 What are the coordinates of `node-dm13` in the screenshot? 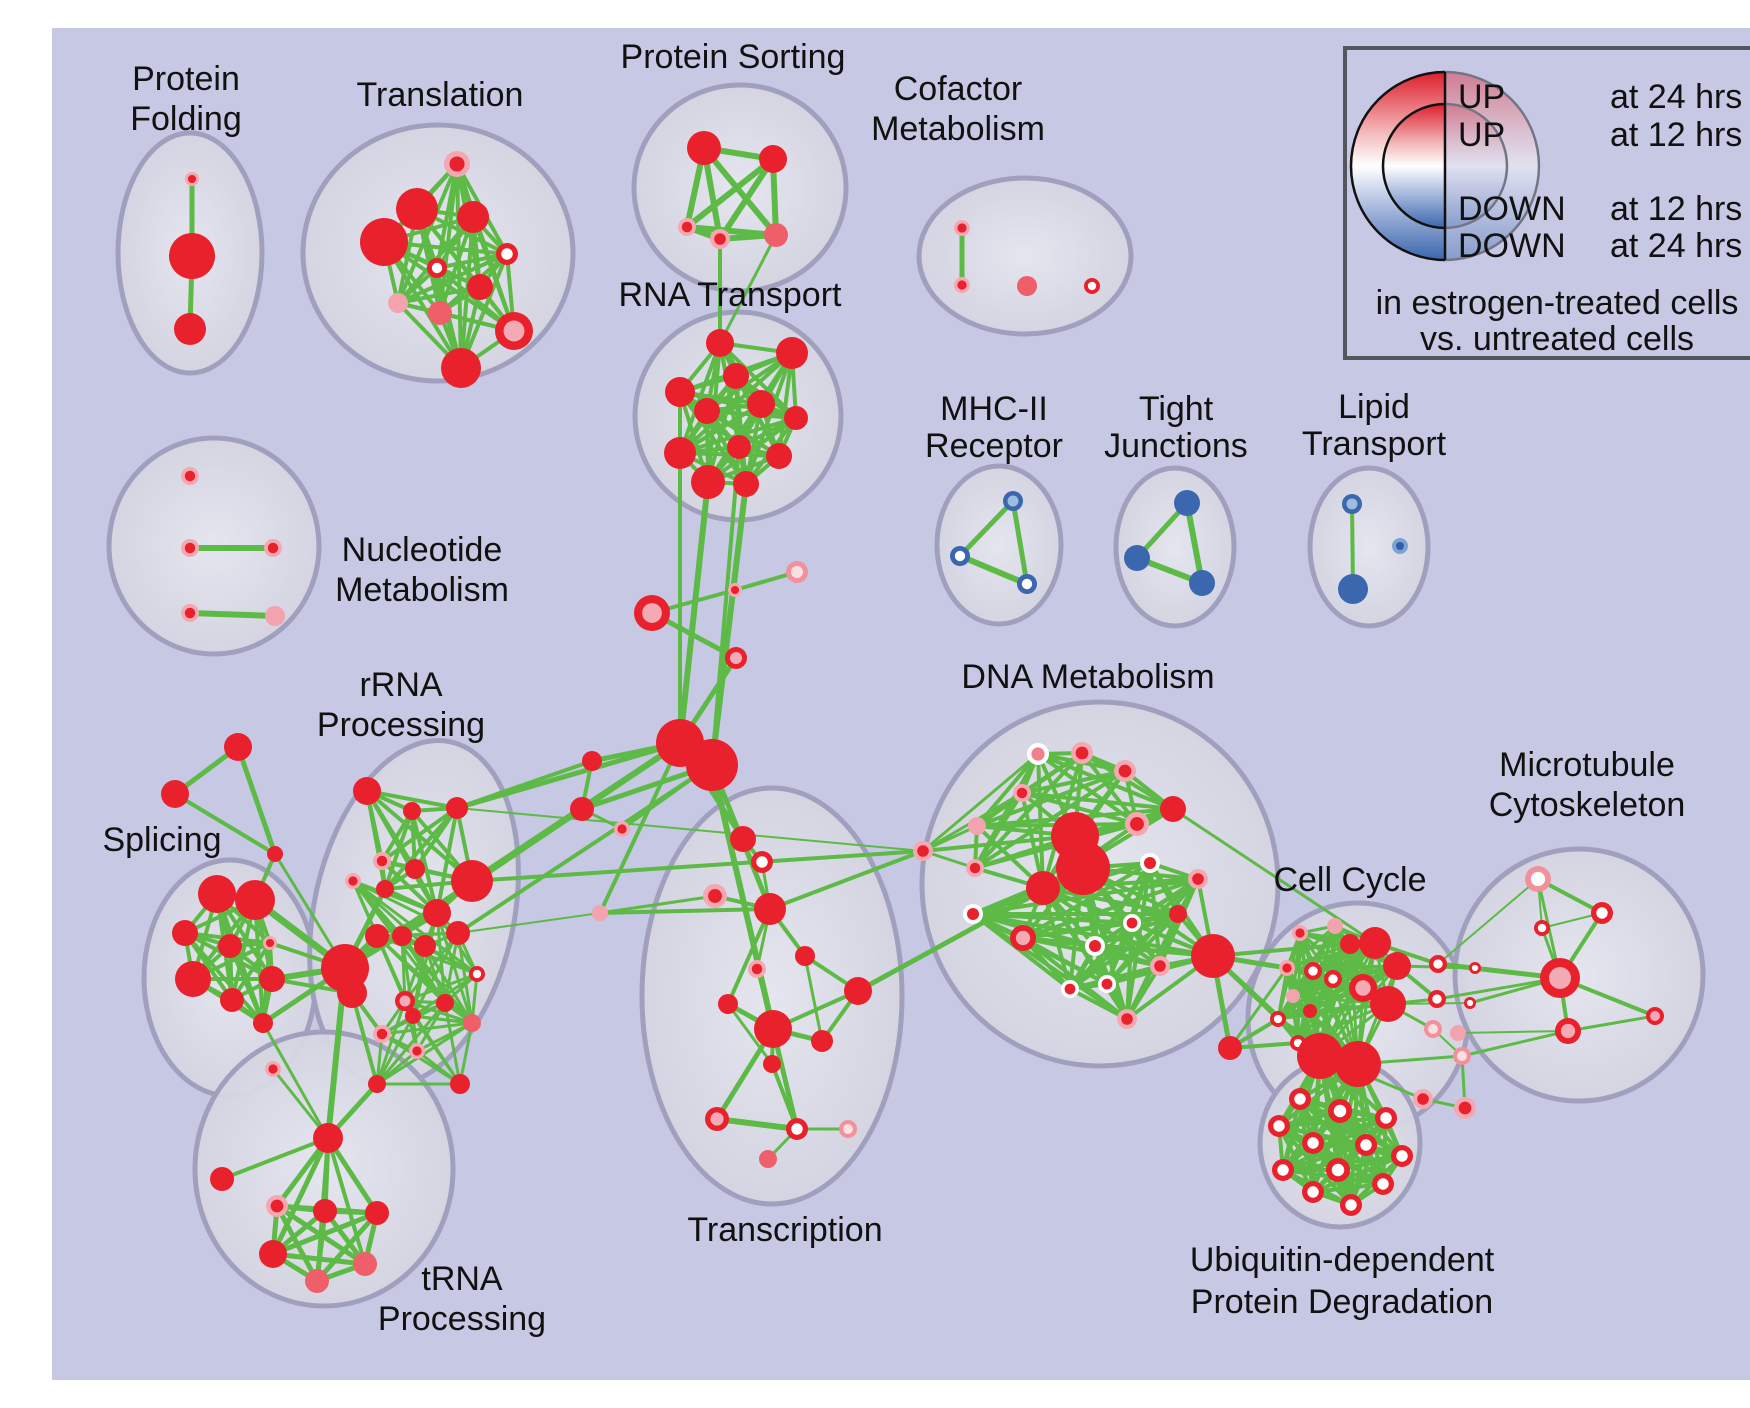 It's located at (1023, 938).